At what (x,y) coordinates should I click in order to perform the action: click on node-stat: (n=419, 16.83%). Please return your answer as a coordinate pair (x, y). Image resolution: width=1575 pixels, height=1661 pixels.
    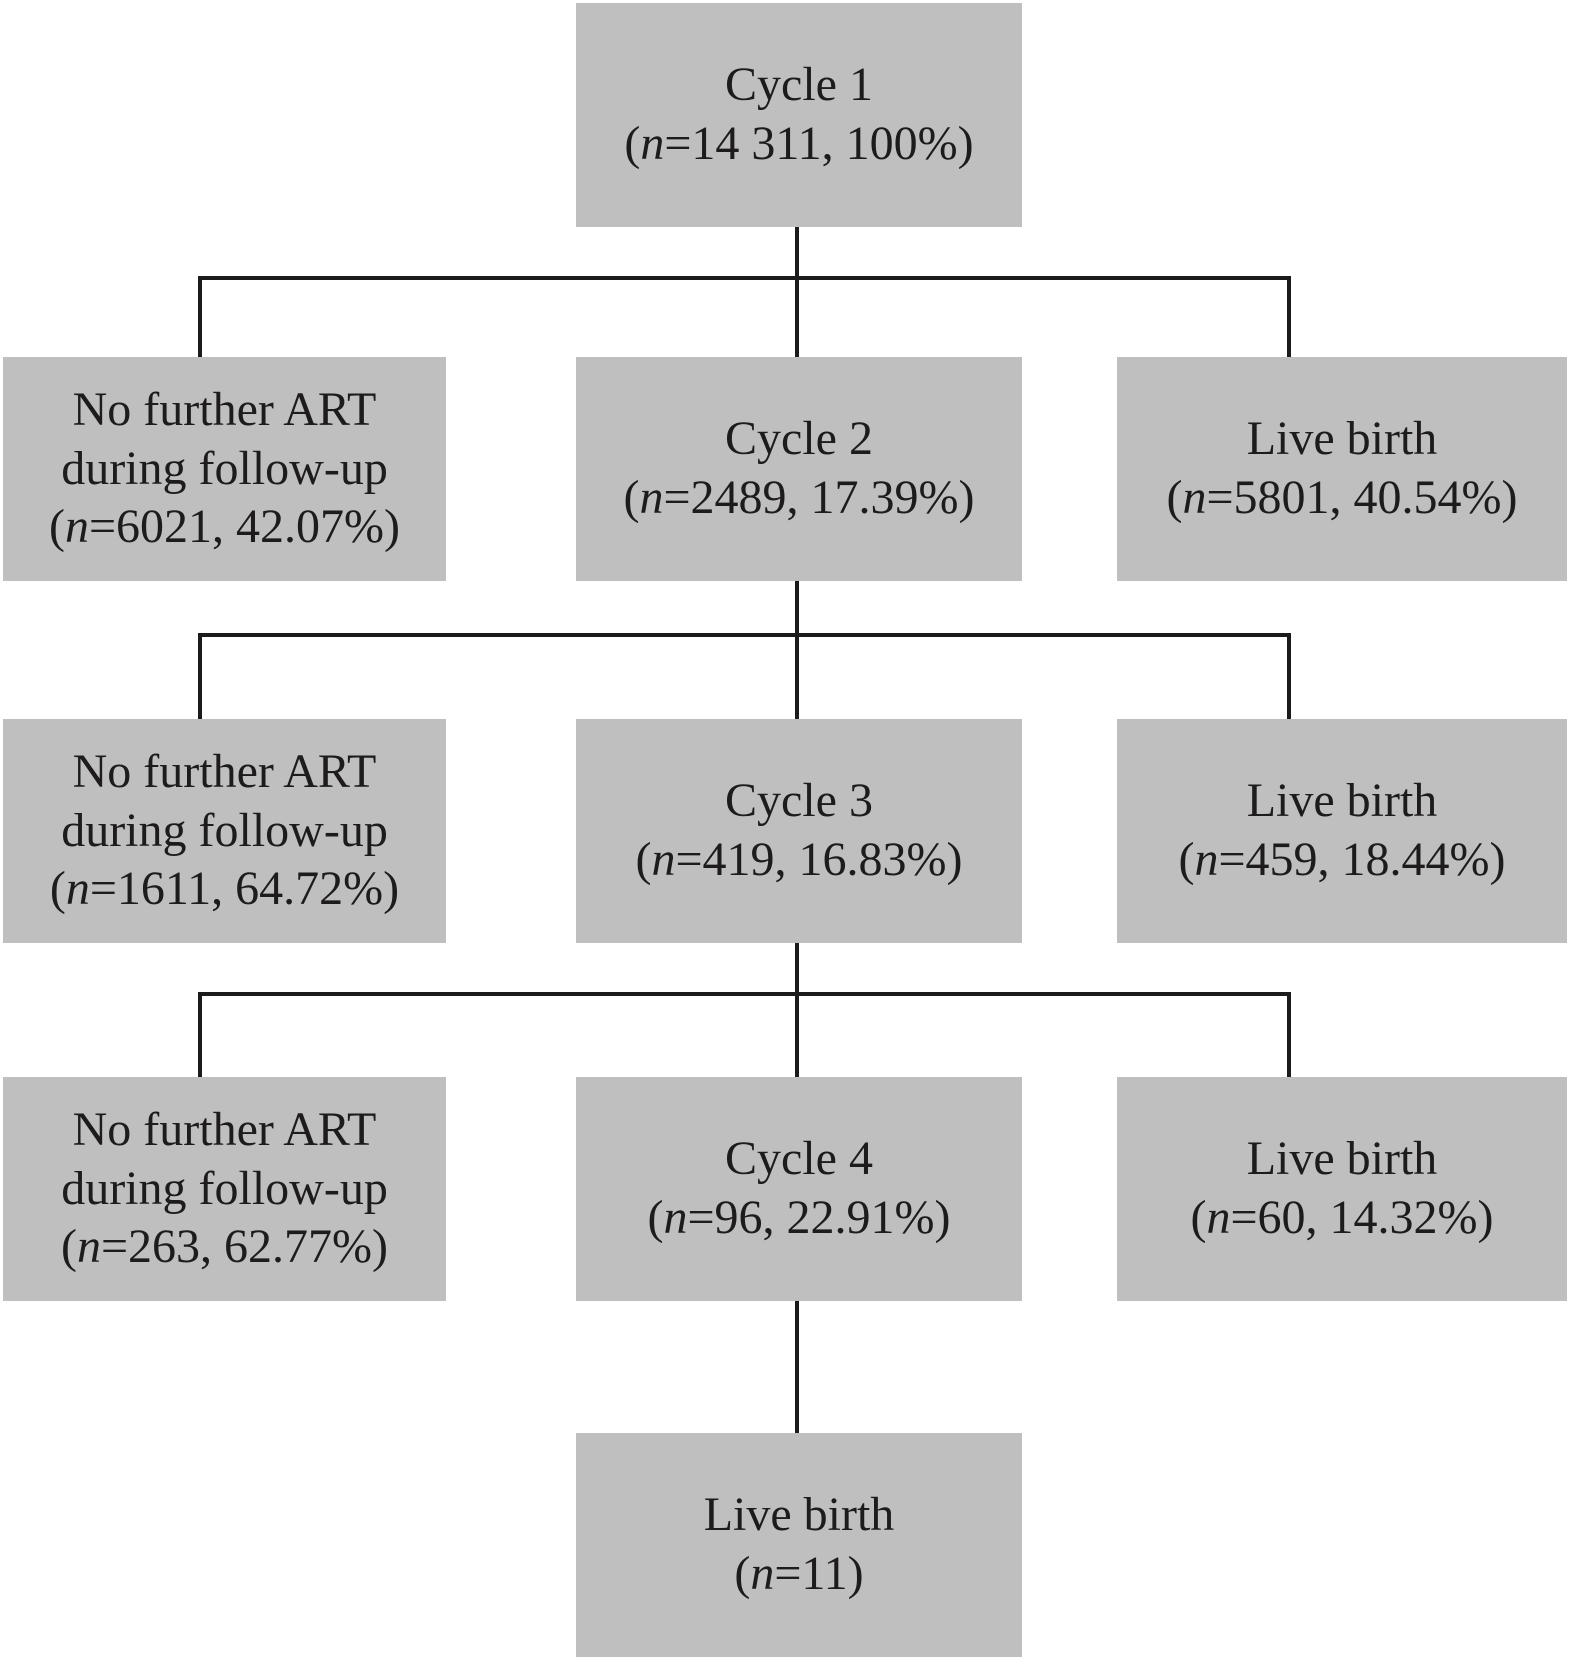
    Looking at the image, I should click on (798, 860).